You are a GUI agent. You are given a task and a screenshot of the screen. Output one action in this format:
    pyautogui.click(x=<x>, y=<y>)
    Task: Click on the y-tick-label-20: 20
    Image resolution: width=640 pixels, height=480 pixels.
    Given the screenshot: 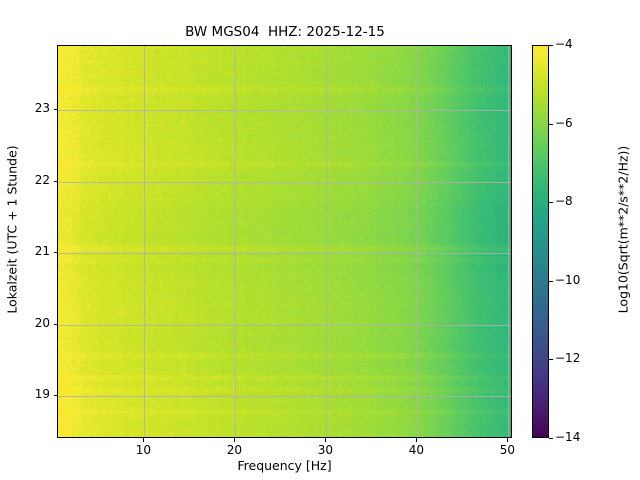 What is the action you would take?
    pyautogui.click(x=42, y=322)
    